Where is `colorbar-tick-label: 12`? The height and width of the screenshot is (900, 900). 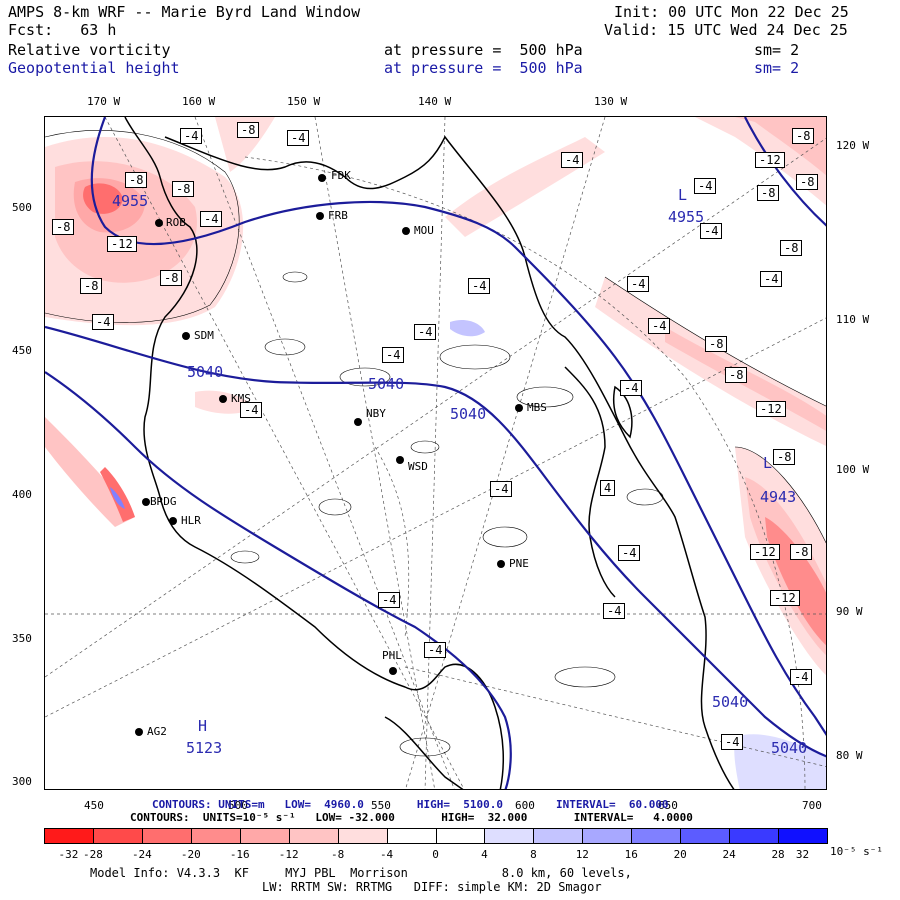
colorbar-tick-label: 12 is located at coordinates (582, 854).